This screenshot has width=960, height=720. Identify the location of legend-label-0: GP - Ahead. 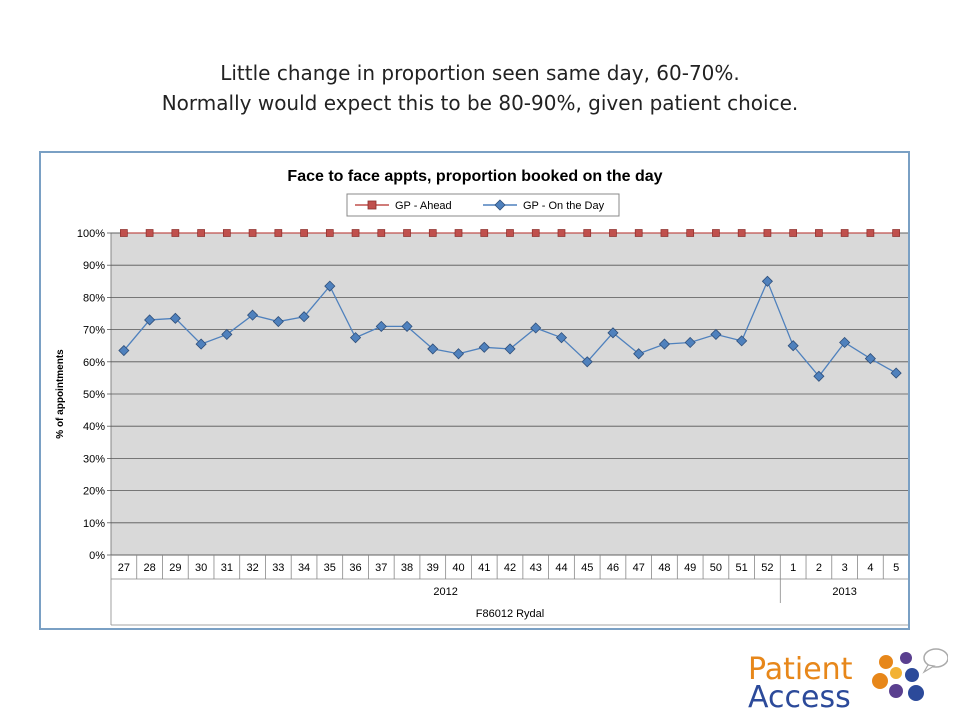
(423, 206).